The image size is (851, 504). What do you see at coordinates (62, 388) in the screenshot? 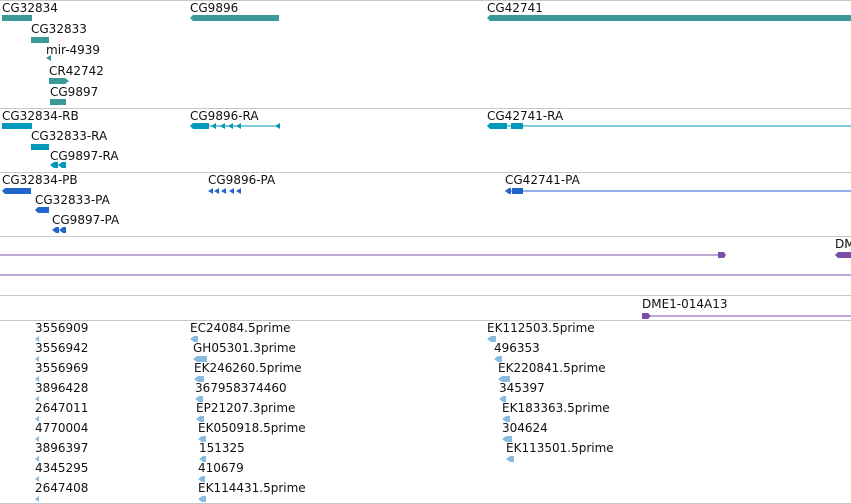
I see `est-label: 3896428` at bounding box center [62, 388].